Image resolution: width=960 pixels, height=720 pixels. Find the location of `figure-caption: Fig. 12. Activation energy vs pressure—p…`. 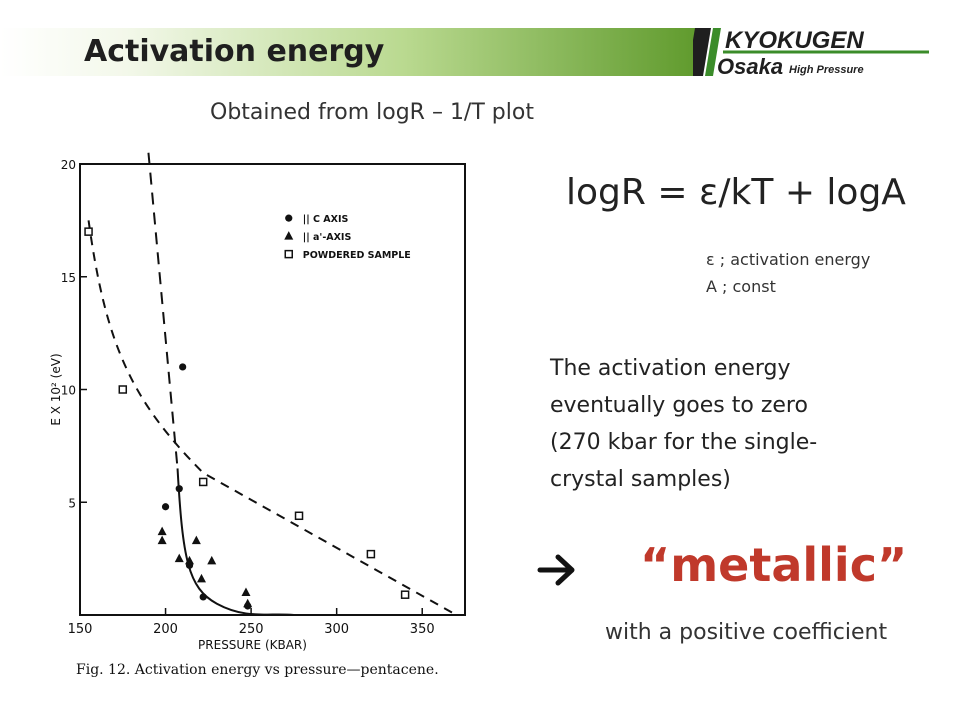

figure-caption: Fig. 12. Activation energy vs pressure—p… is located at coordinates (257, 670).